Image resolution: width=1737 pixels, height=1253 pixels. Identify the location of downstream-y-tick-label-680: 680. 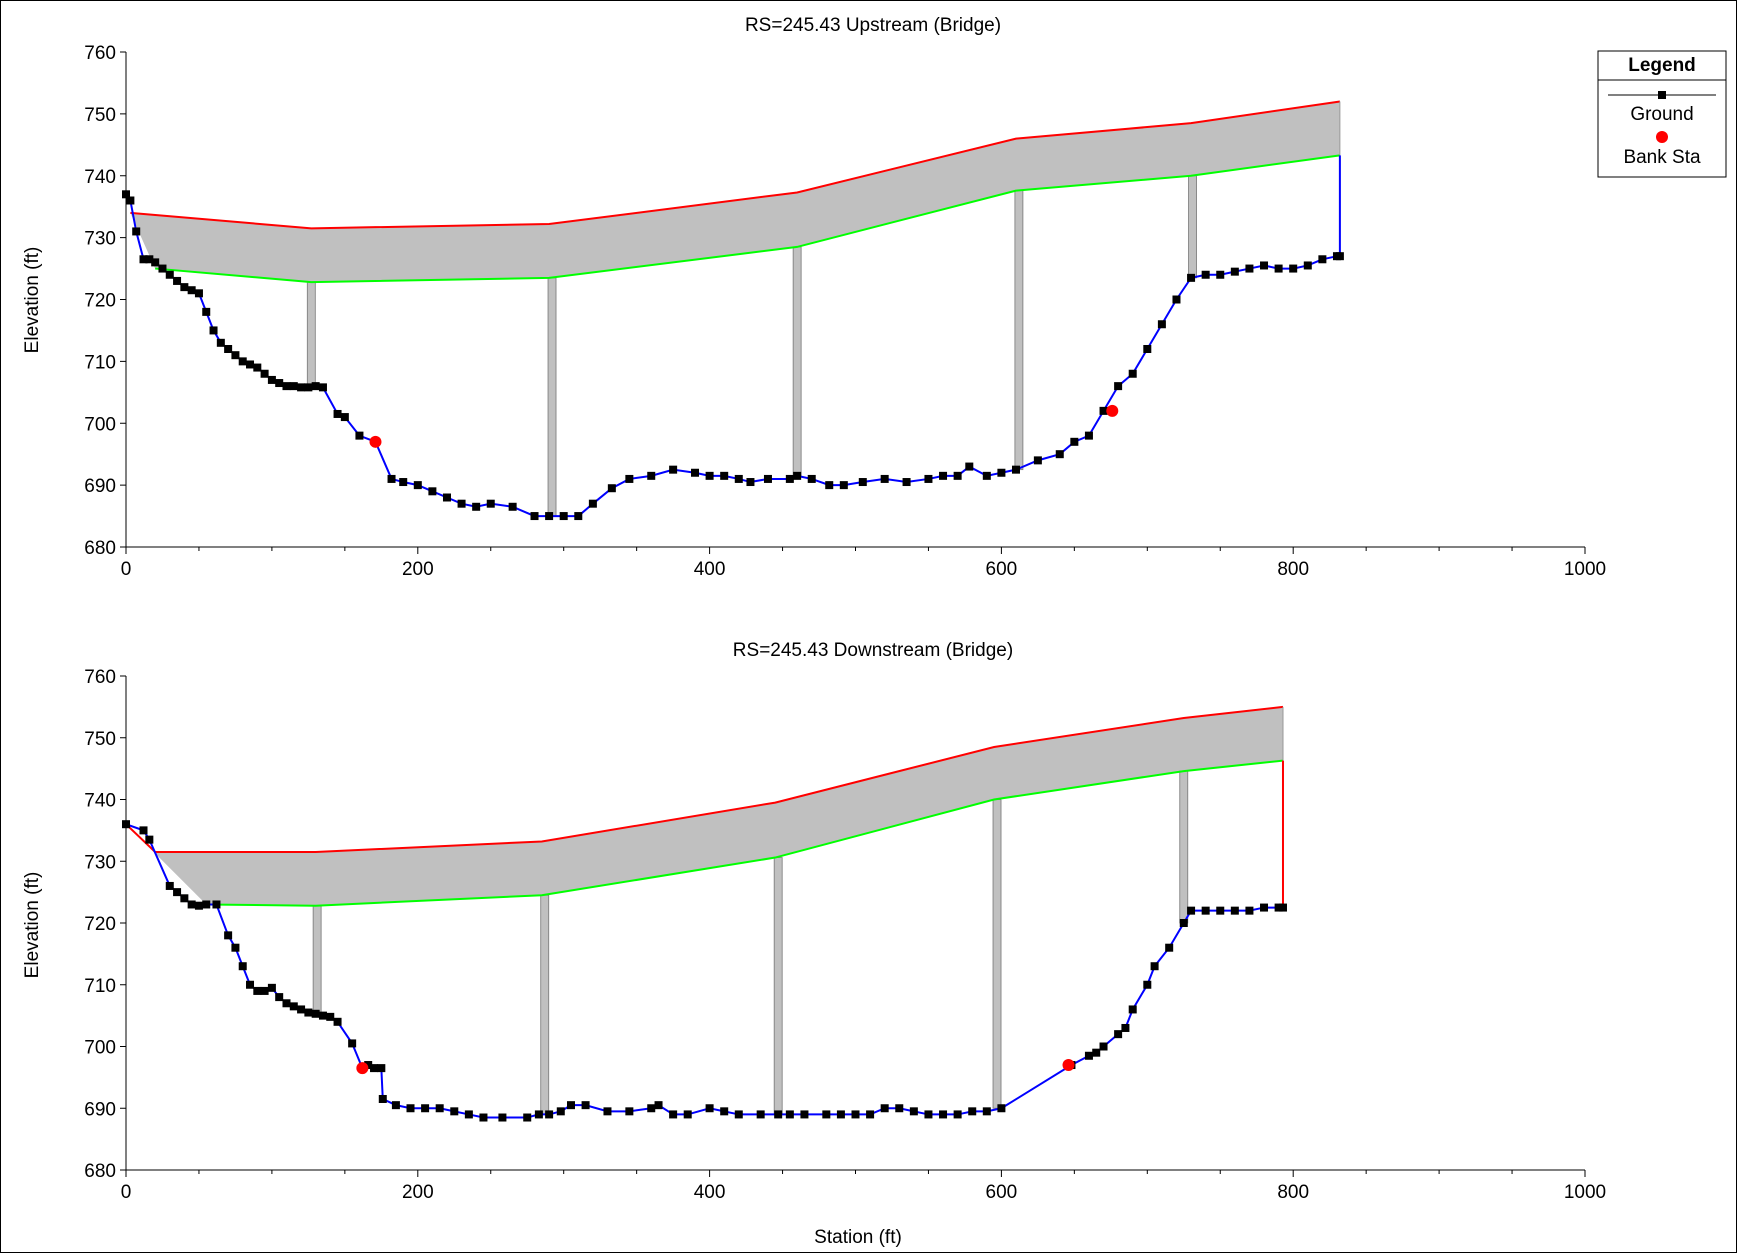
(100, 1171).